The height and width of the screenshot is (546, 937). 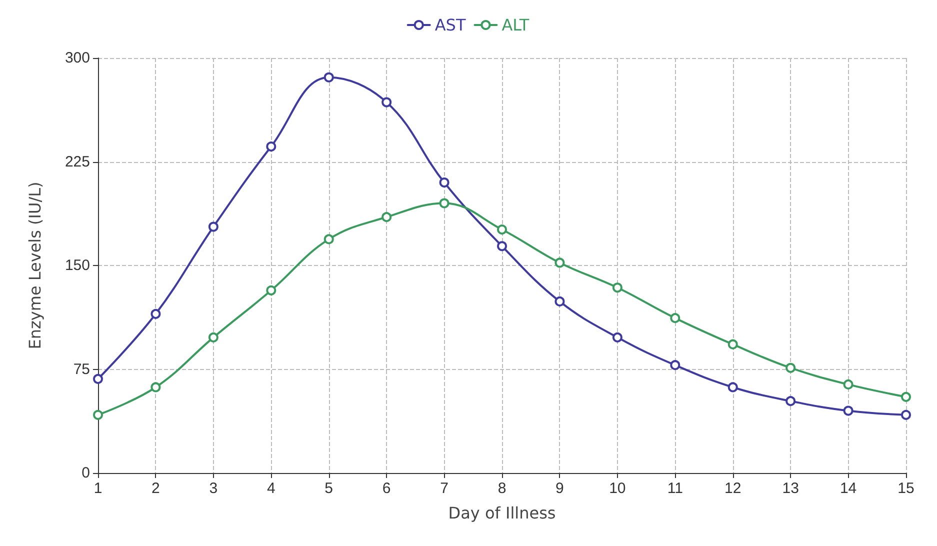 What do you see at coordinates (35, 266) in the screenshot?
I see `y-axis-title: Enzyme Levels (IU/L)` at bounding box center [35, 266].